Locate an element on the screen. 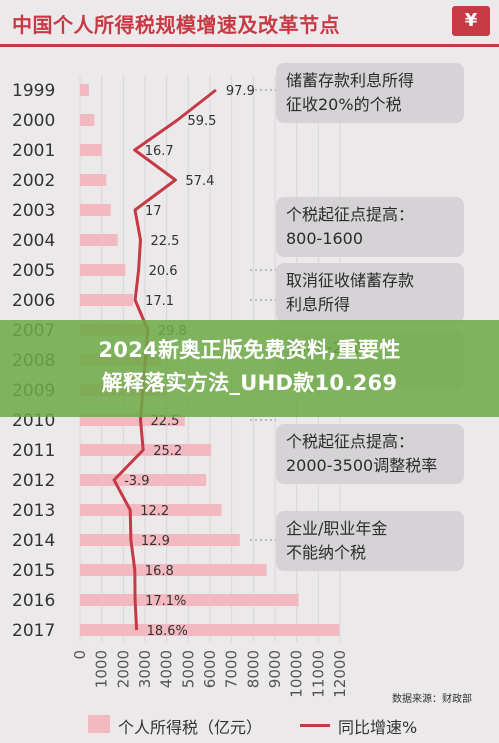 This screenshot has width=499, height=743. legend-bar-swatch is located at coordinates (99, 724).